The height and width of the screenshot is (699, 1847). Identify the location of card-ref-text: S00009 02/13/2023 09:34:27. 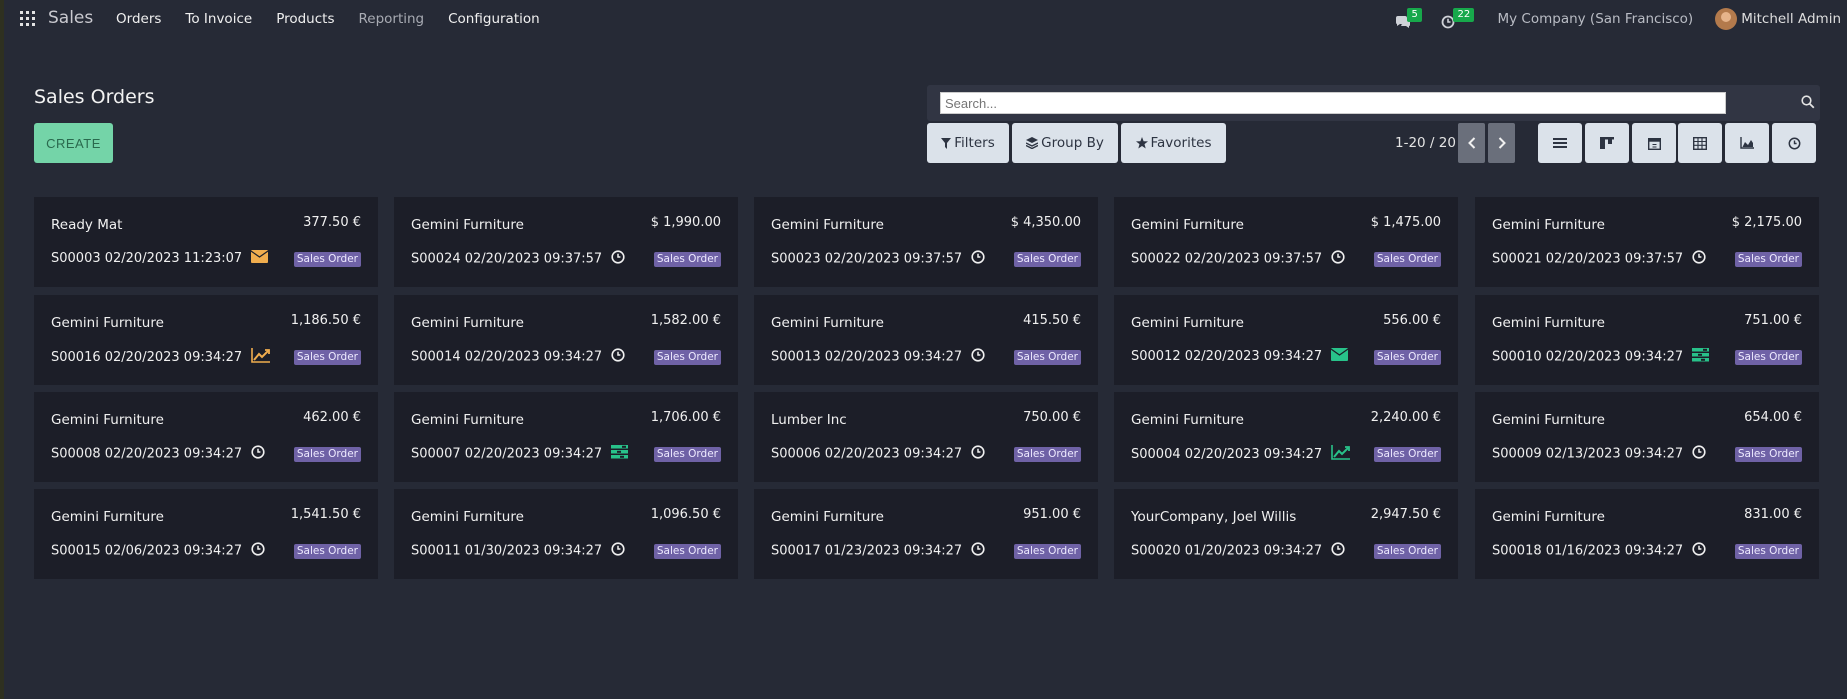
(1588, 454).